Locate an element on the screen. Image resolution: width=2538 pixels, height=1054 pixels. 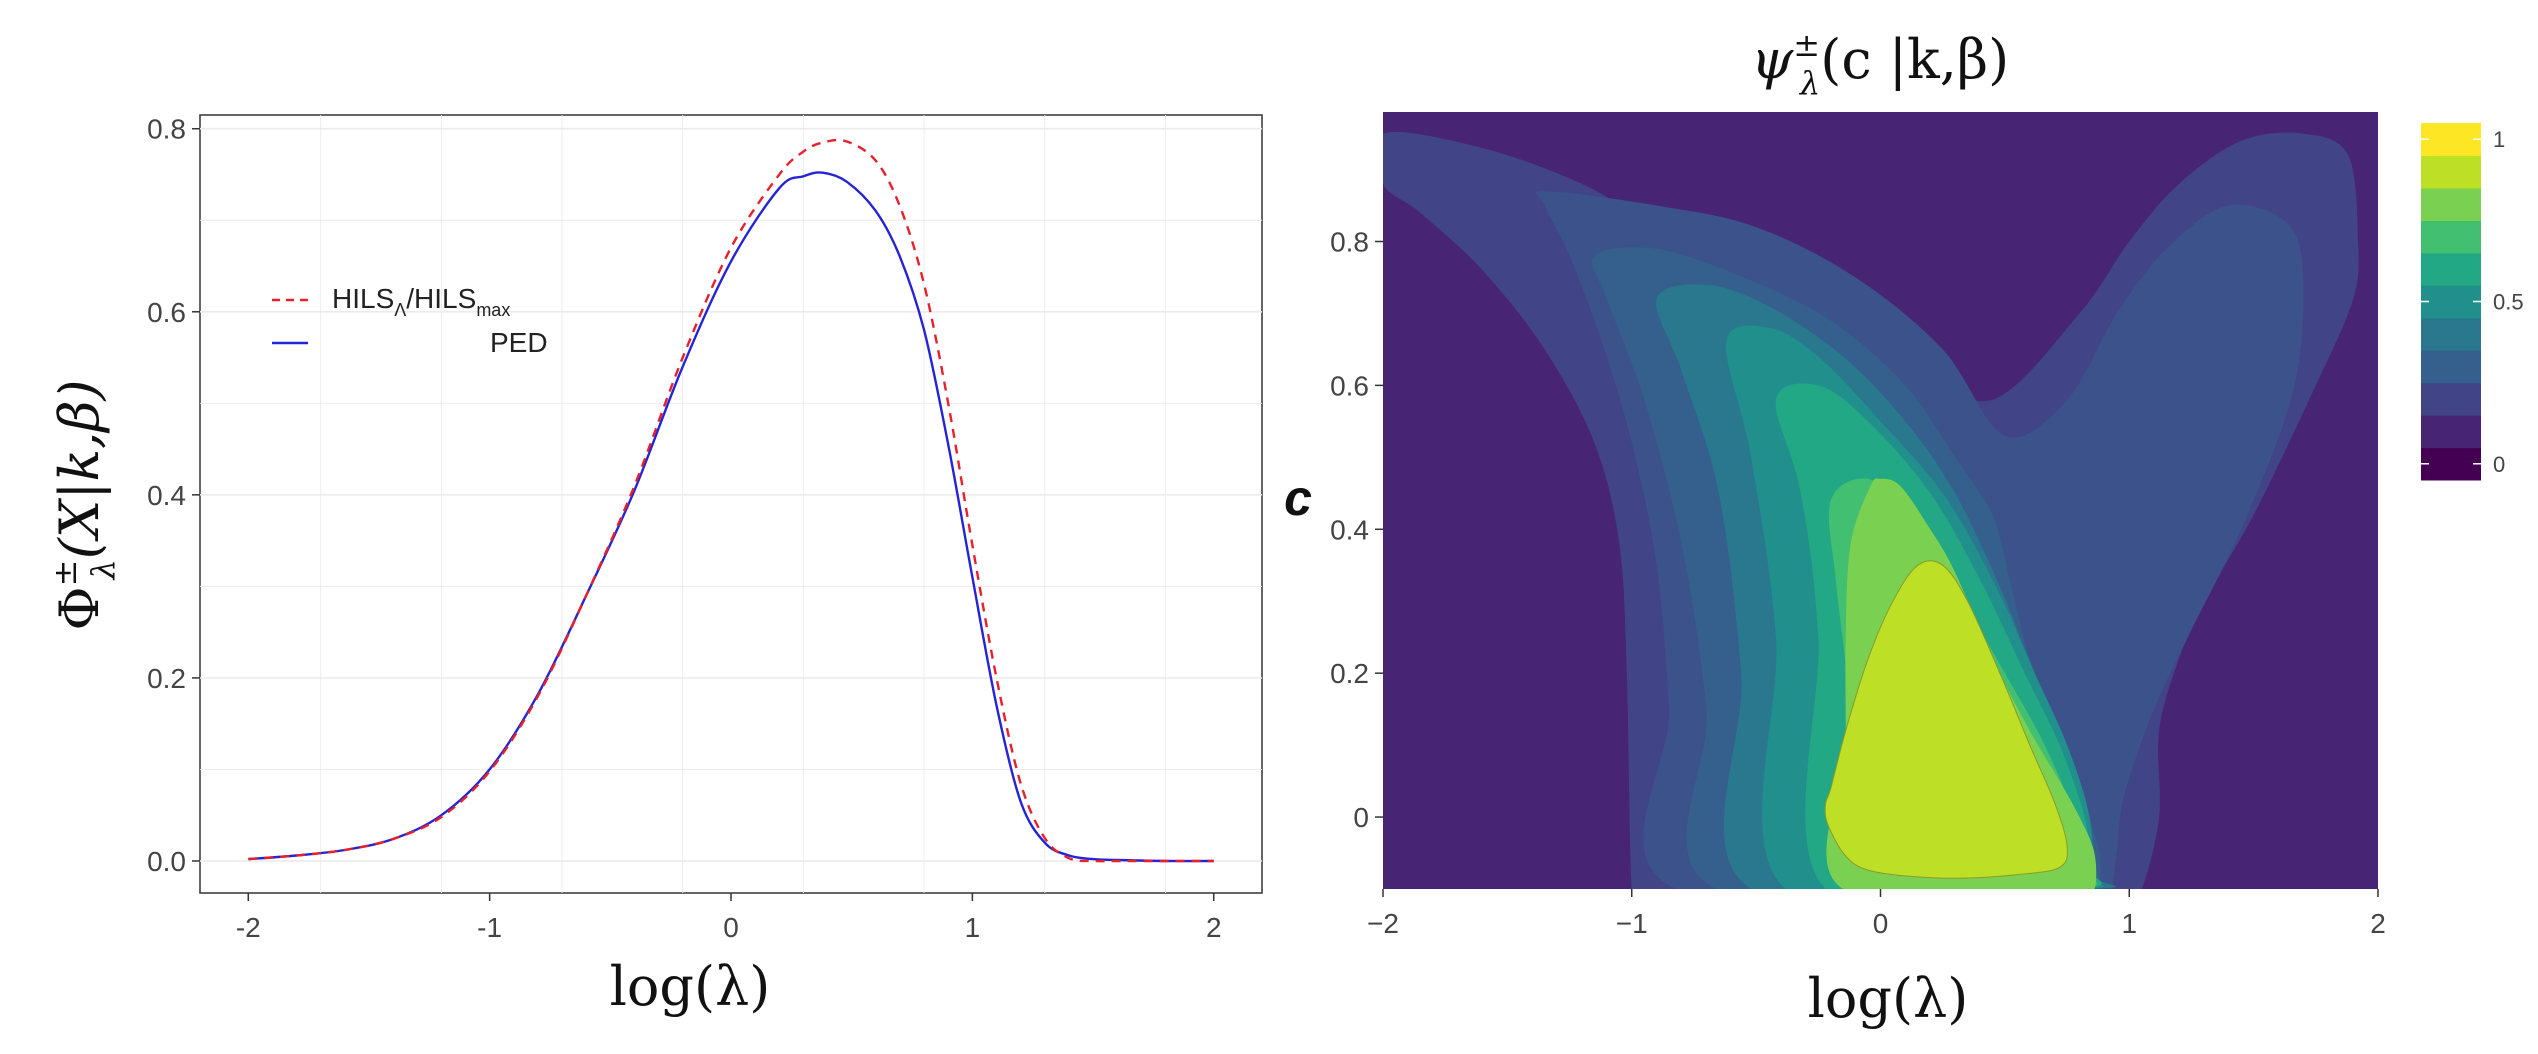
left-x-tick-label: 2 is located at coordinates (1214, 927).